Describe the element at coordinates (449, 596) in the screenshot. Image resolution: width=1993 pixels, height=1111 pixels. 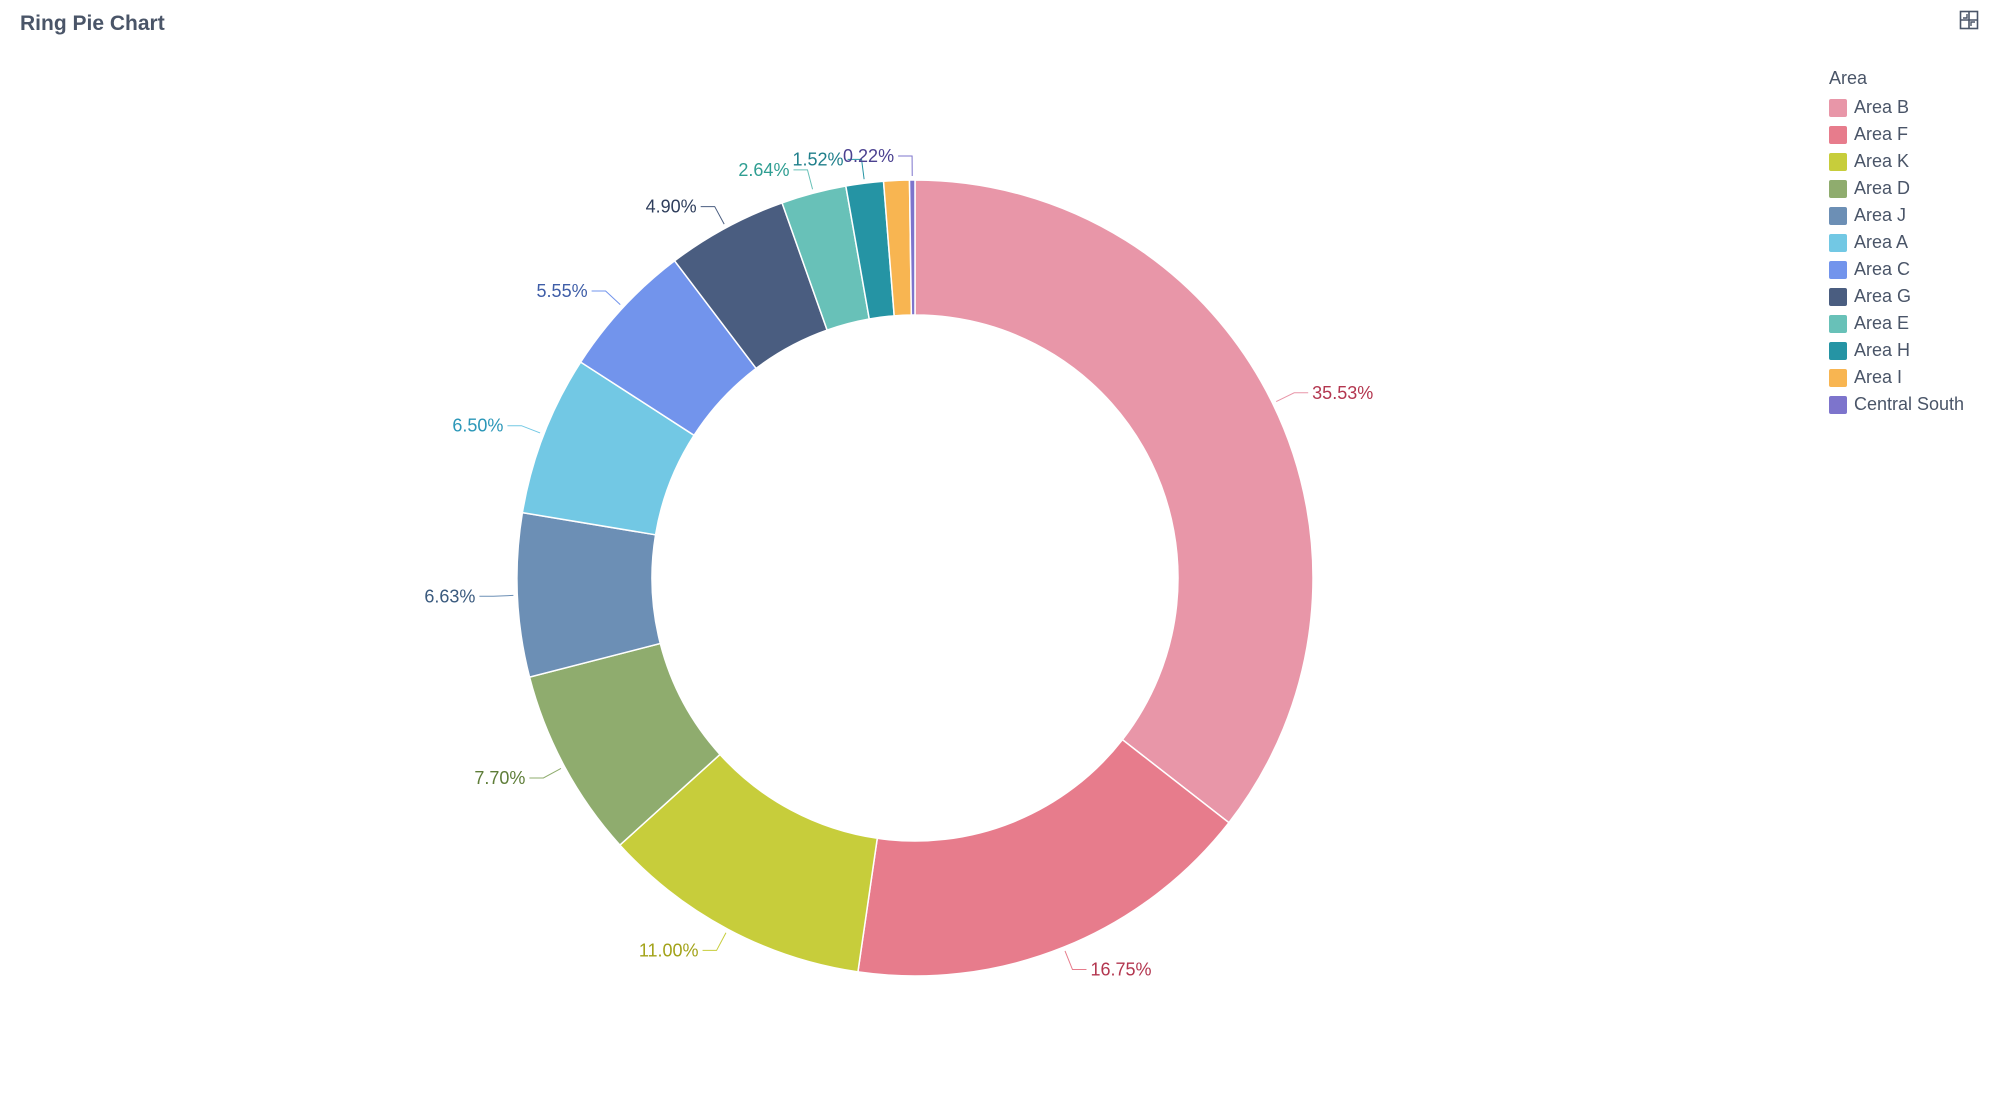
I see `slice-data-label: 6.63%` at that location.